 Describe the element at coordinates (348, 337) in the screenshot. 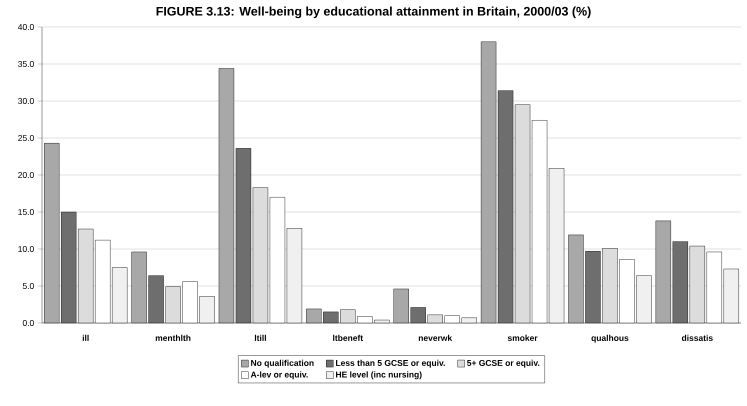

I see `x-tick-label: ltbeneft` at that location.